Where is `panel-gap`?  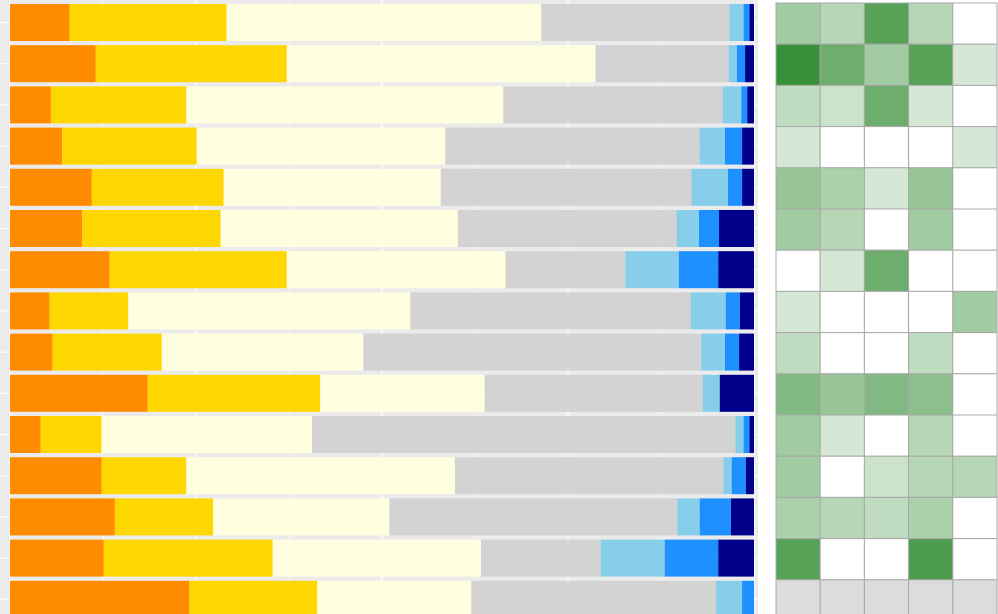
panel-gap is located at coordinates (766, 307).